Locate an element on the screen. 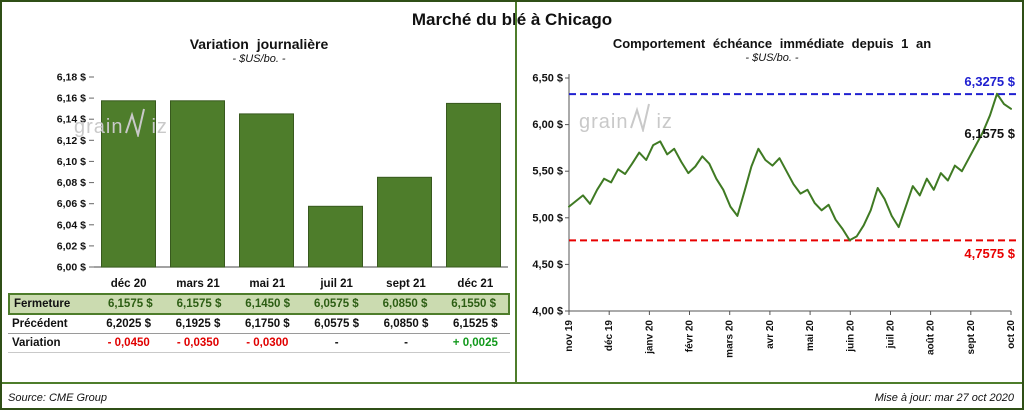 The height and width of the screenshot is (410, 1024). svg-text: 6,02 $ is located at coordinates (71, 246).